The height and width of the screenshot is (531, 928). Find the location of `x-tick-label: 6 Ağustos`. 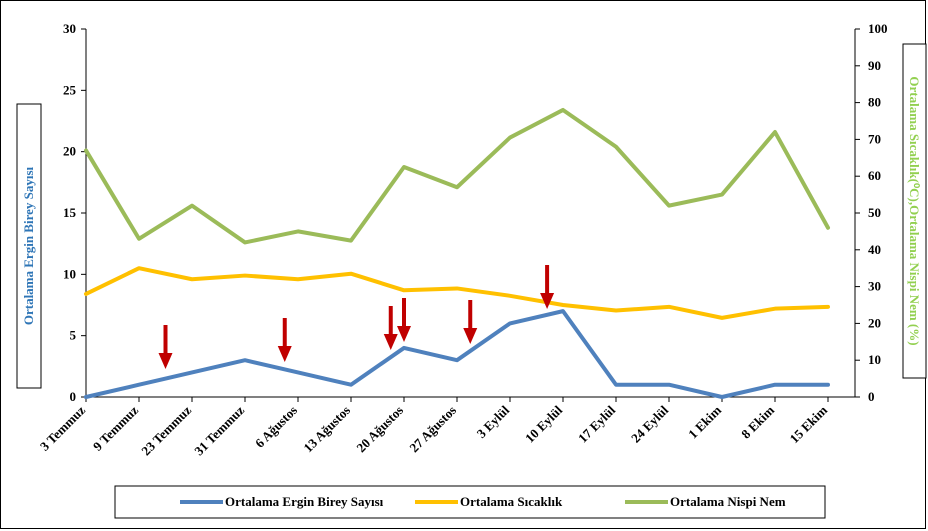

x-tick-label: 6 Ağustos is located at coordinates (276, 427).